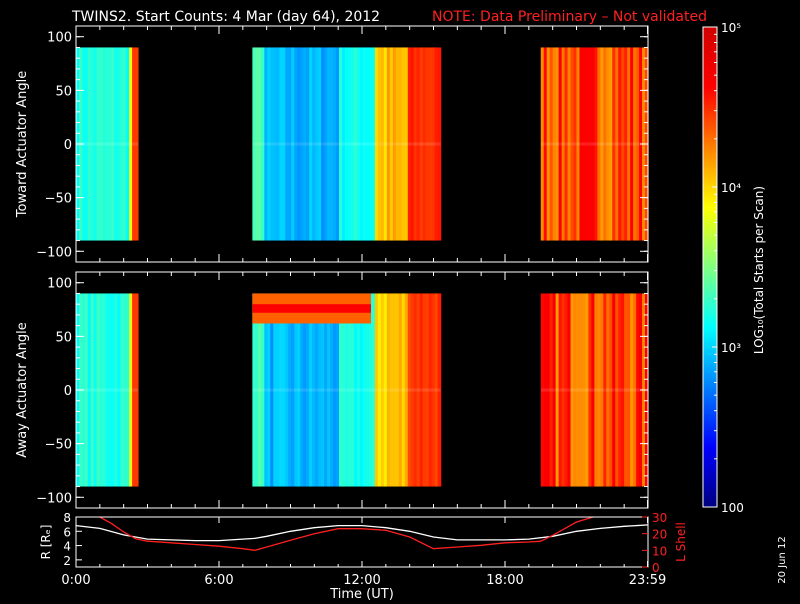 Image resolution: width=800 pixels, height=604 pixels. What do you see at coordinates (346, 534) in the screenshot?
I see `lshell-line` at bounding box center [346, 534].